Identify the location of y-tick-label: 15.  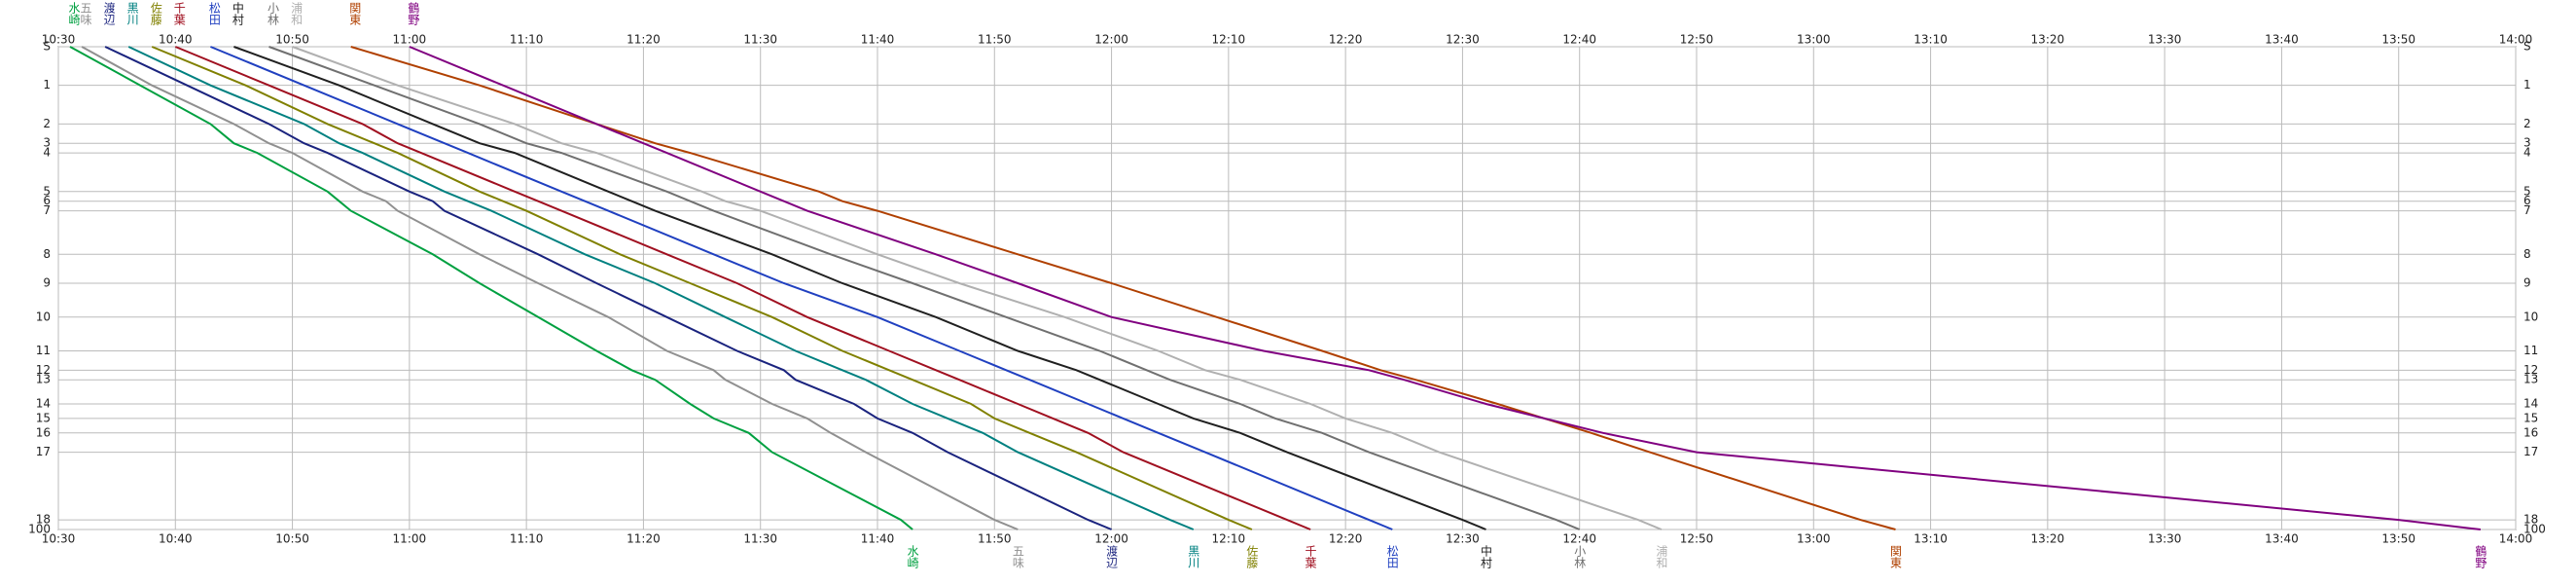
(43, 418).